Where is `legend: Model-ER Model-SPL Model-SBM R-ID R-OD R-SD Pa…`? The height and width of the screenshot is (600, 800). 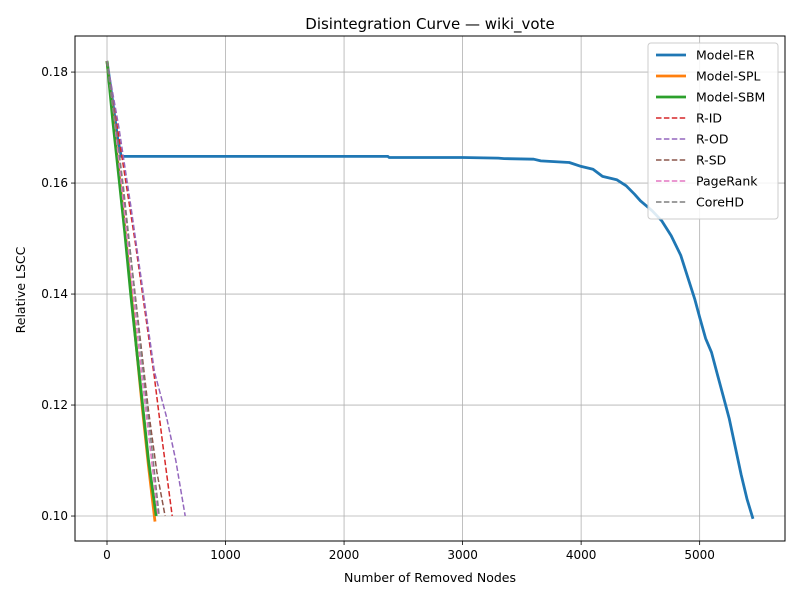
legend: Model-ER Model-SPL Model-SBM R-ID R-OD R-SD Pa… is located at coordinates (713, 131).